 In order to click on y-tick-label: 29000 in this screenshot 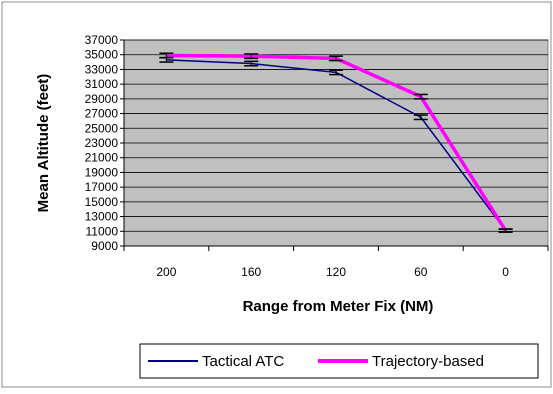, I will do `click(102, 99)`.